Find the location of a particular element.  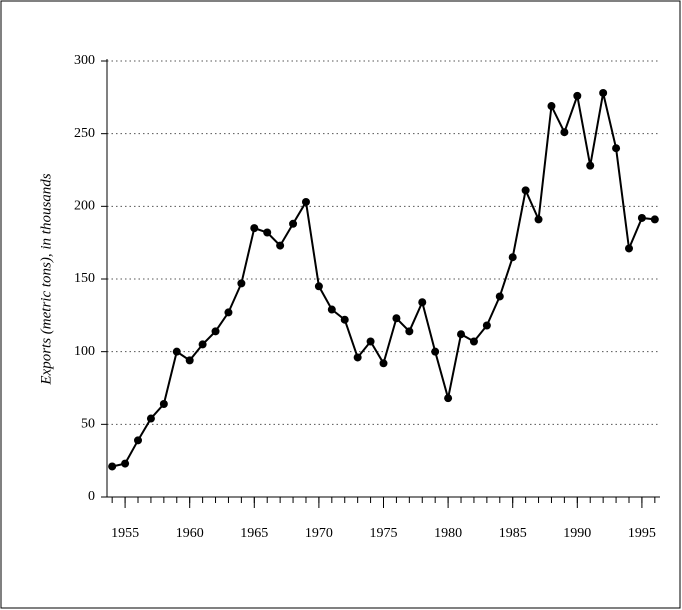

y-tick-label: 300 is located at coordinates (84, 60).